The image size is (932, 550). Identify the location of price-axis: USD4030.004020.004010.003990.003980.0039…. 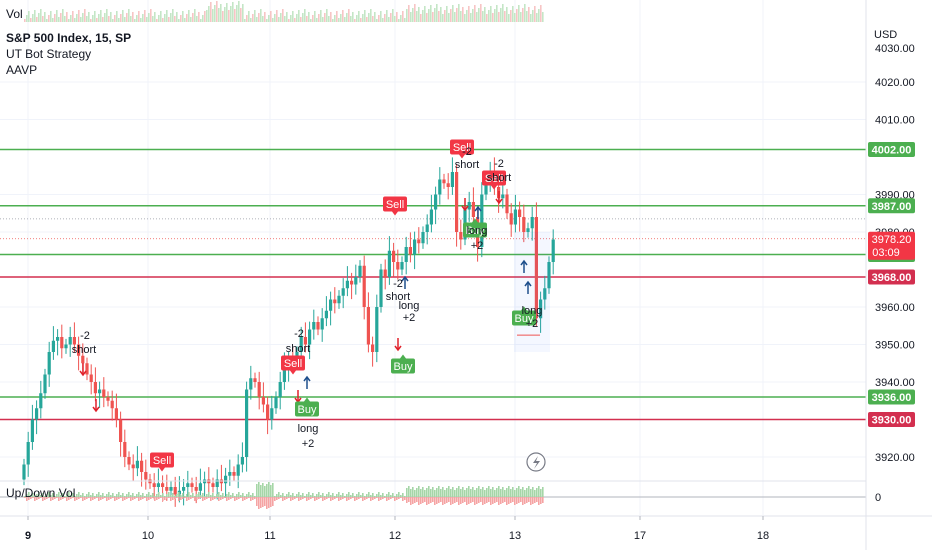
(898, 275).